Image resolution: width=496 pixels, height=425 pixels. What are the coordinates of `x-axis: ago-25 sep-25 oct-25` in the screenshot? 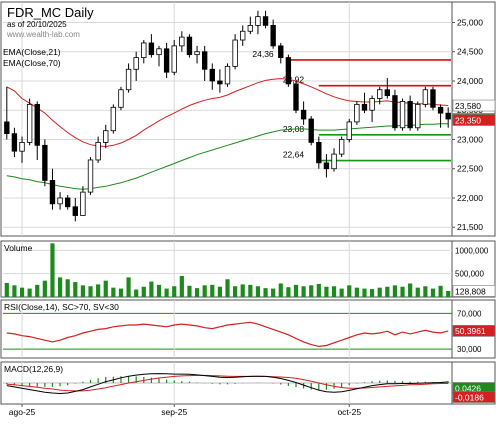 It's located at (185, 410).